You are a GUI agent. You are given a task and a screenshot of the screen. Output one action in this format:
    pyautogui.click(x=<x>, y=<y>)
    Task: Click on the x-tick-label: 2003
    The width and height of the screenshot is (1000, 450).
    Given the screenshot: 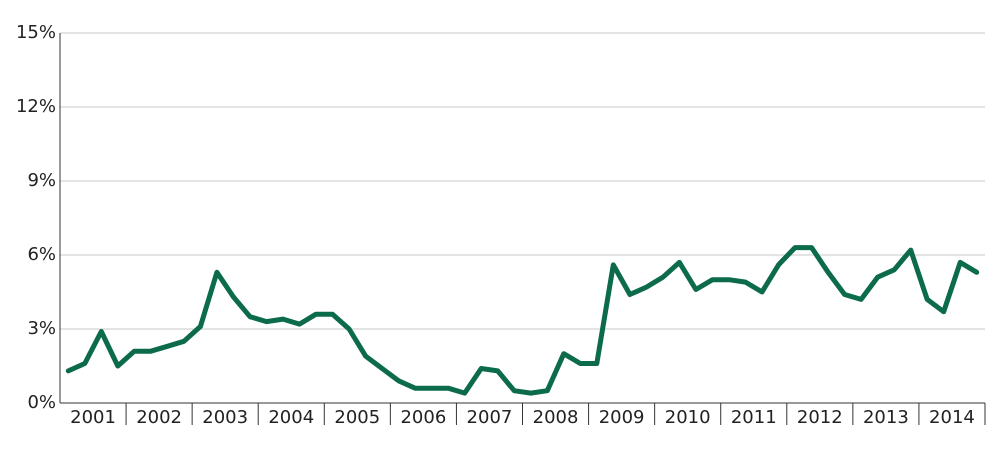 What is the action you would take?
    pyautogui.click(x=225, y=417)
    